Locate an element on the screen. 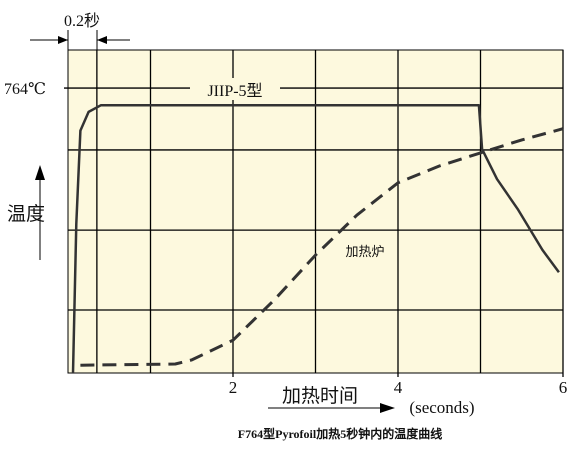 This screenshot has width=570, height=449. annotation: 0.2秒 is located at coordinates (82, 21).